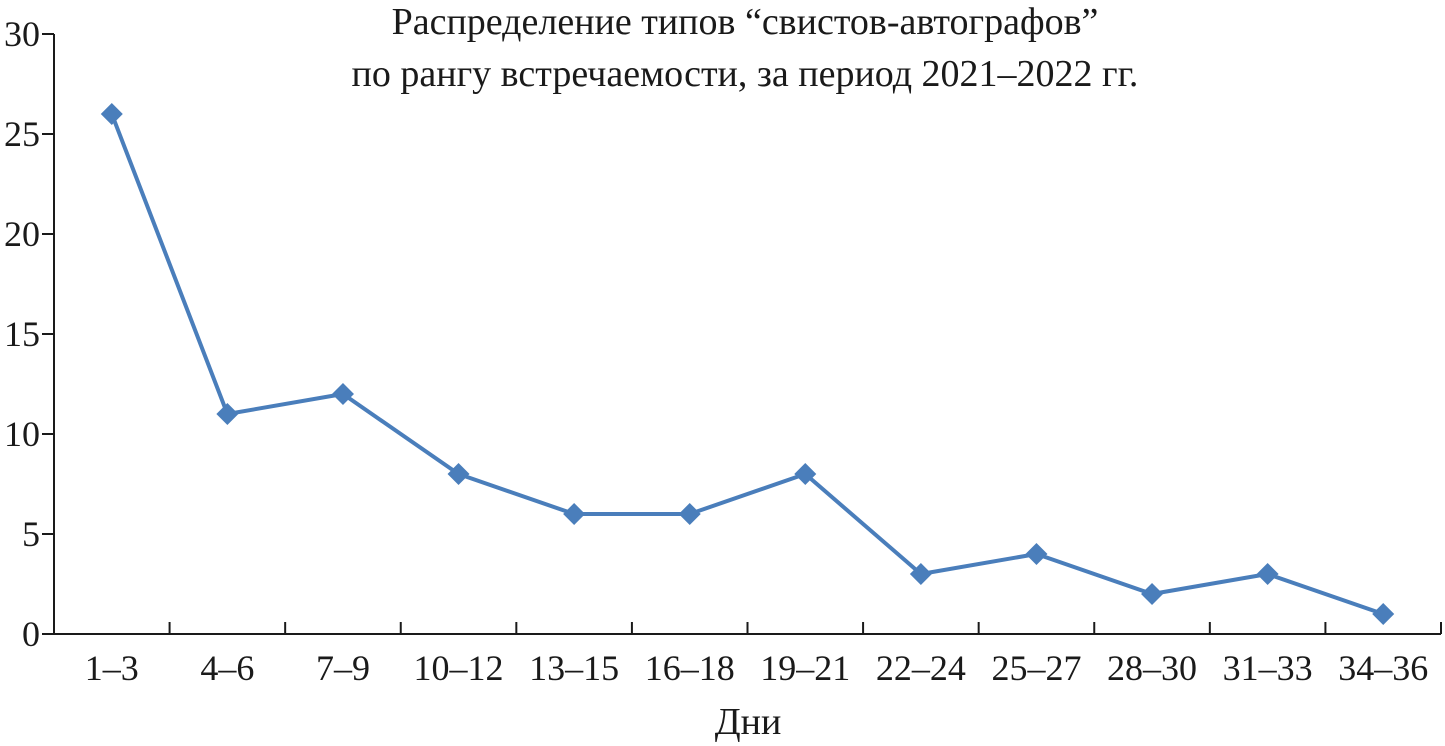  What do you see at coordinates (343, 668) in the screenshot?
I see `x-tick-label: 7–9` at bounding box center [343, 668].